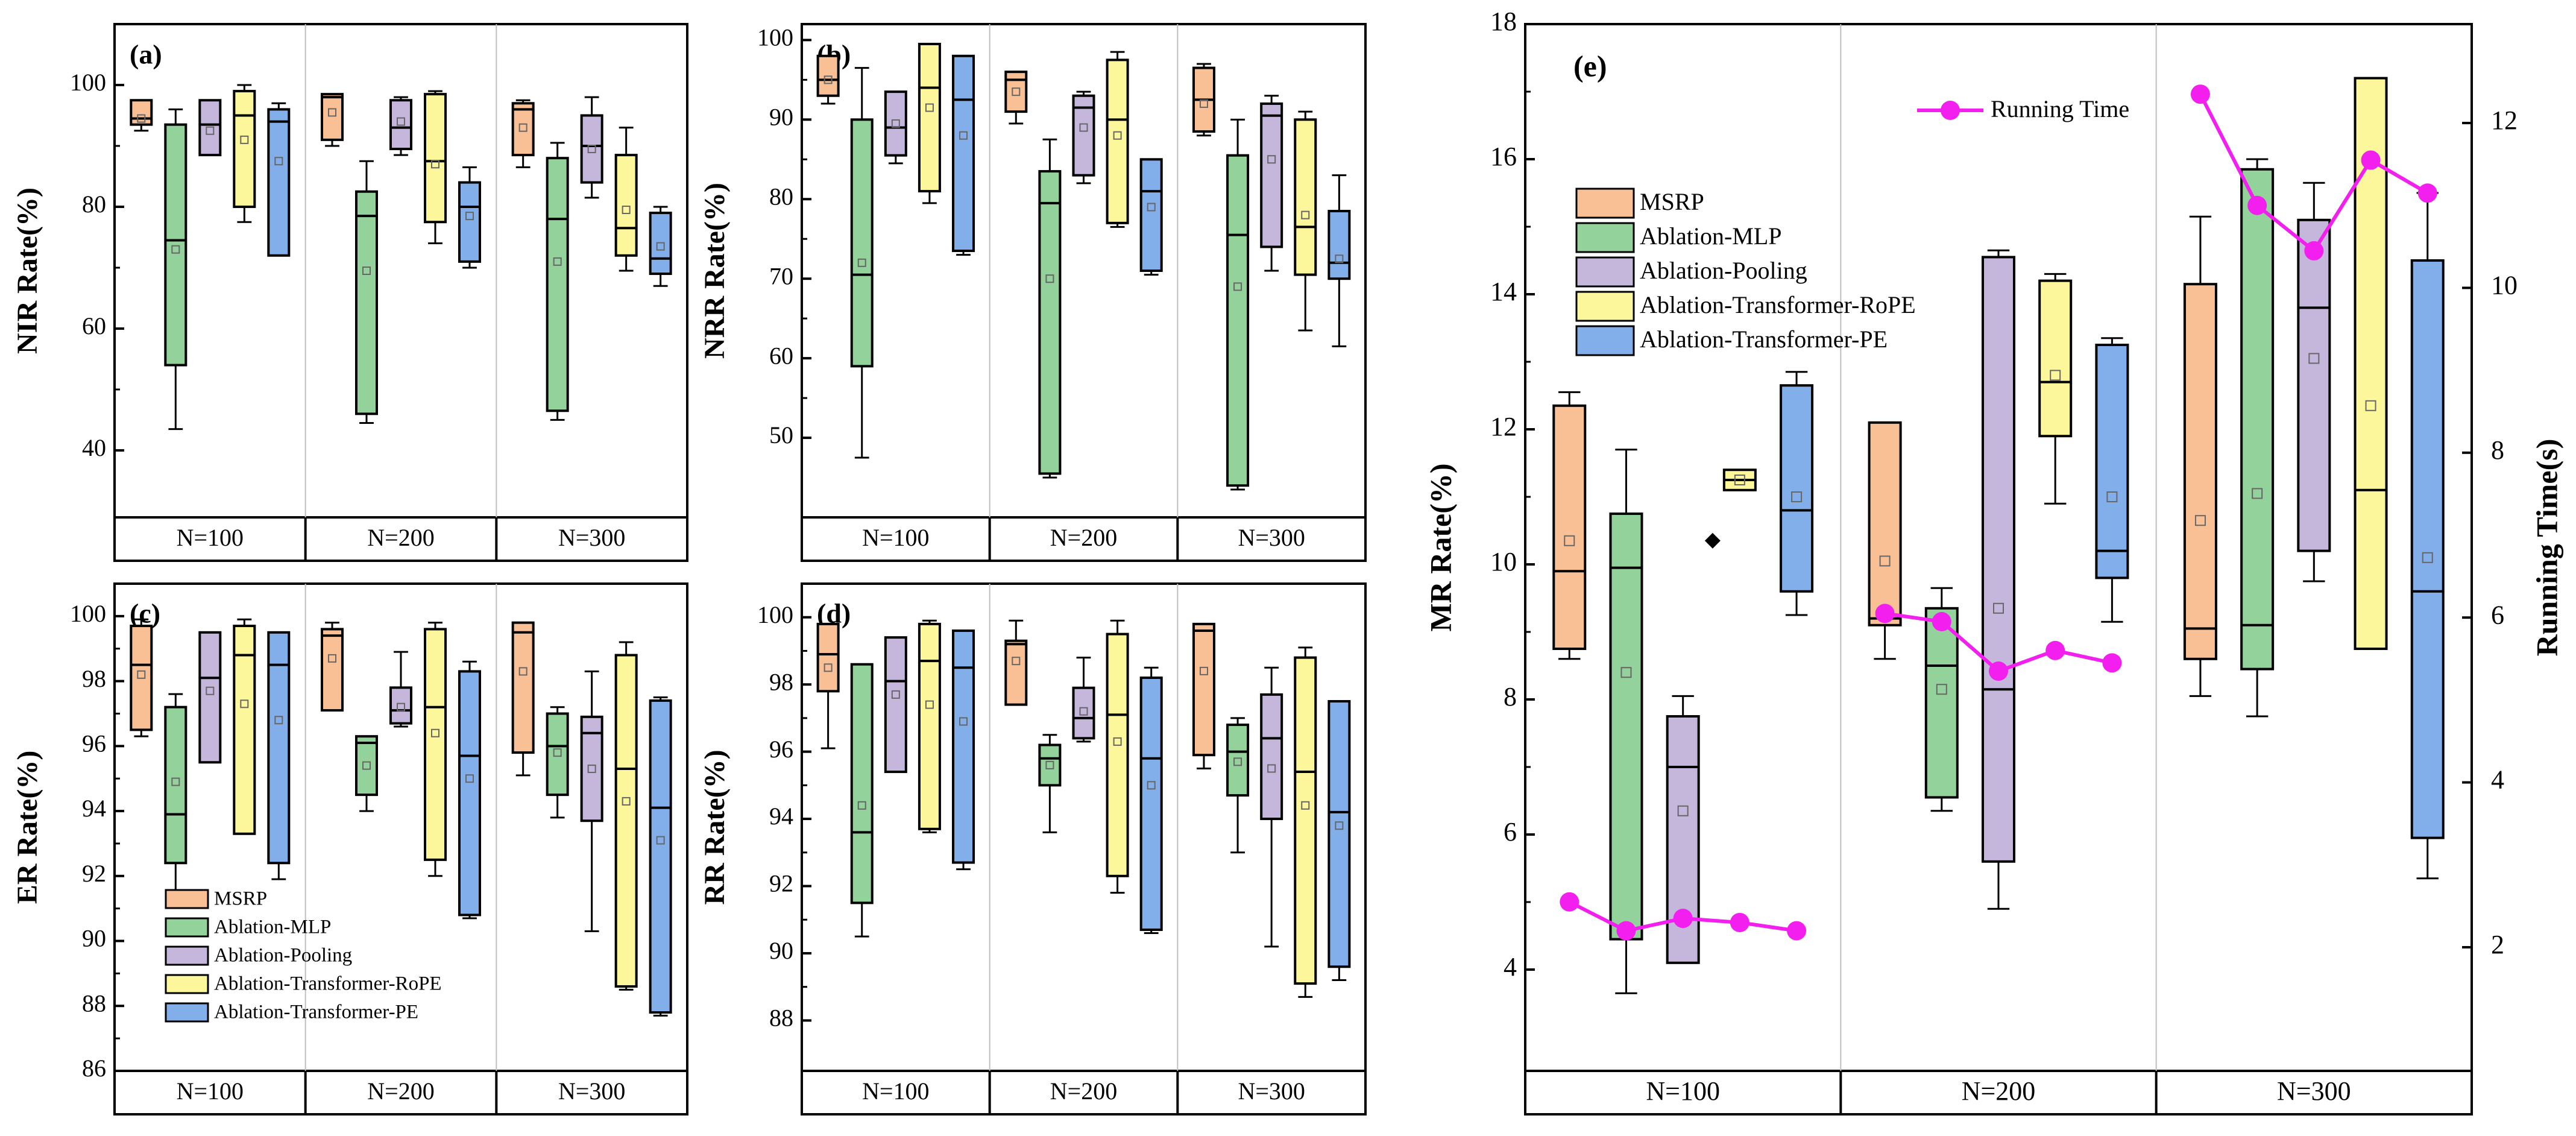  I want to click on group-label: N=200, so click(1999, 1091).